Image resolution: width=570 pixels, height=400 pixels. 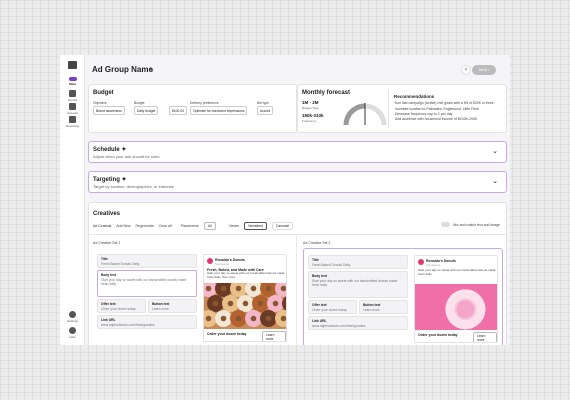 I want to click on nav-item: Settings, so click(x=72, y=317).